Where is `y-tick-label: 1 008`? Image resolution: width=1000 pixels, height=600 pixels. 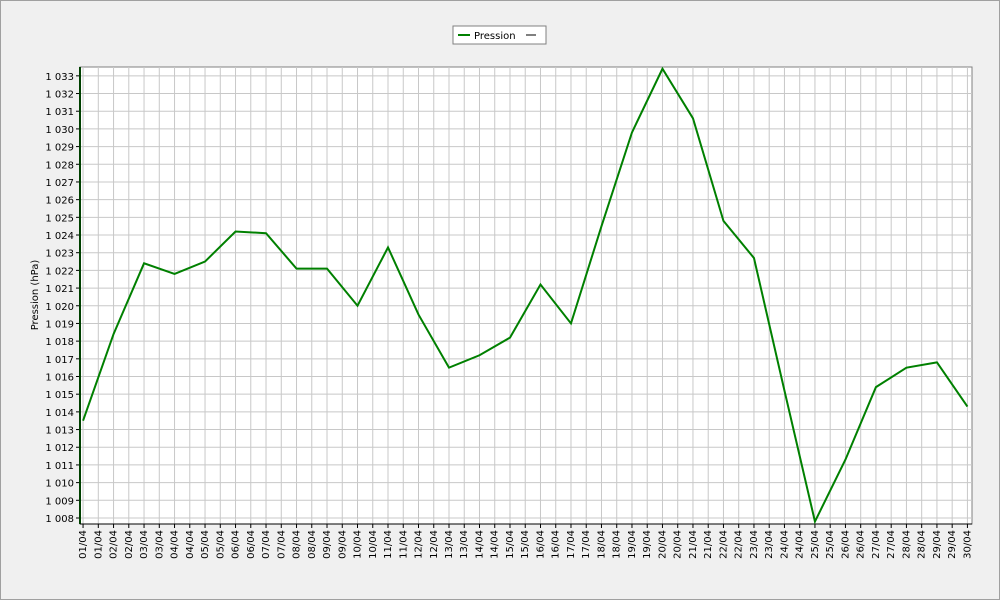 y-tick-label: 1 008 is located at coordinates (59, 519).